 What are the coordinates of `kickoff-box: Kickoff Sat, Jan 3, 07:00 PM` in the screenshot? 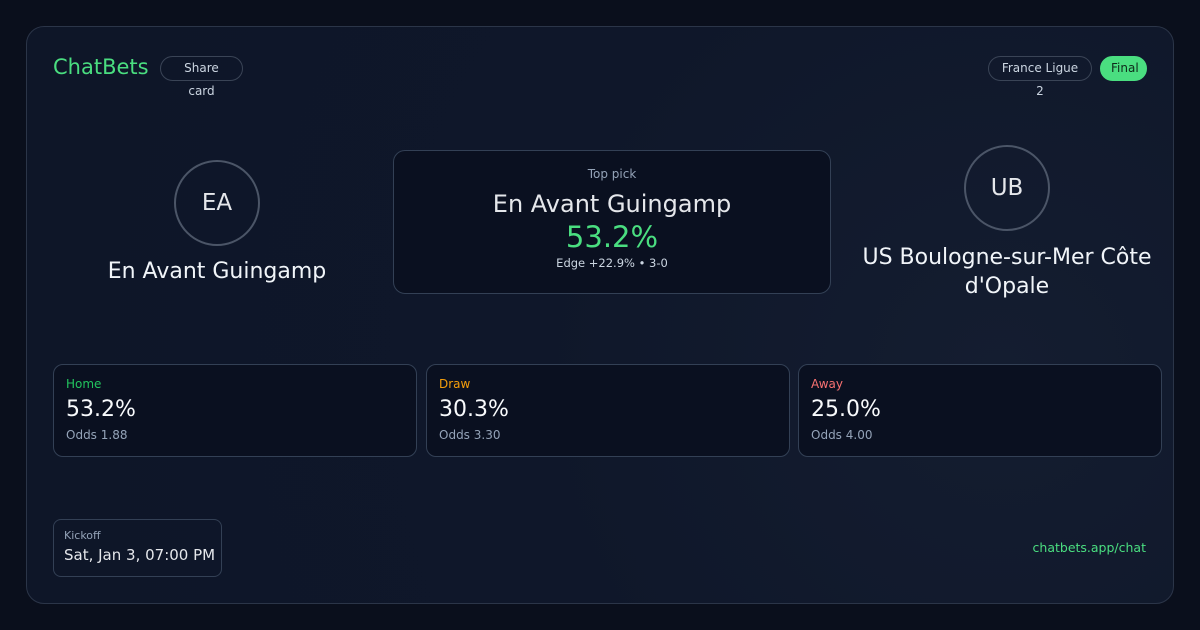 It's located at (137, 548).